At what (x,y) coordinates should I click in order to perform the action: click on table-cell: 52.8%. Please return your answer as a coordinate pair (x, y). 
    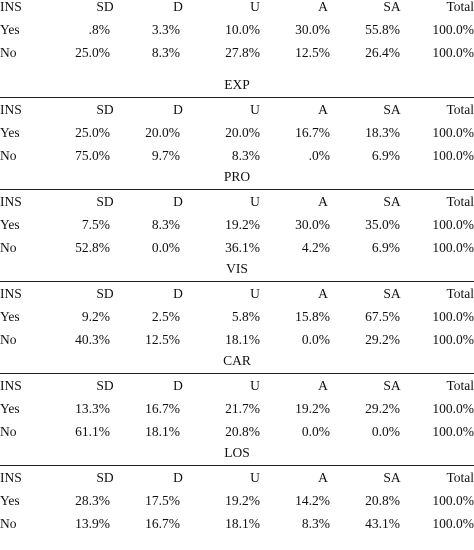
    Looking at the image, I should click on (92, 247).